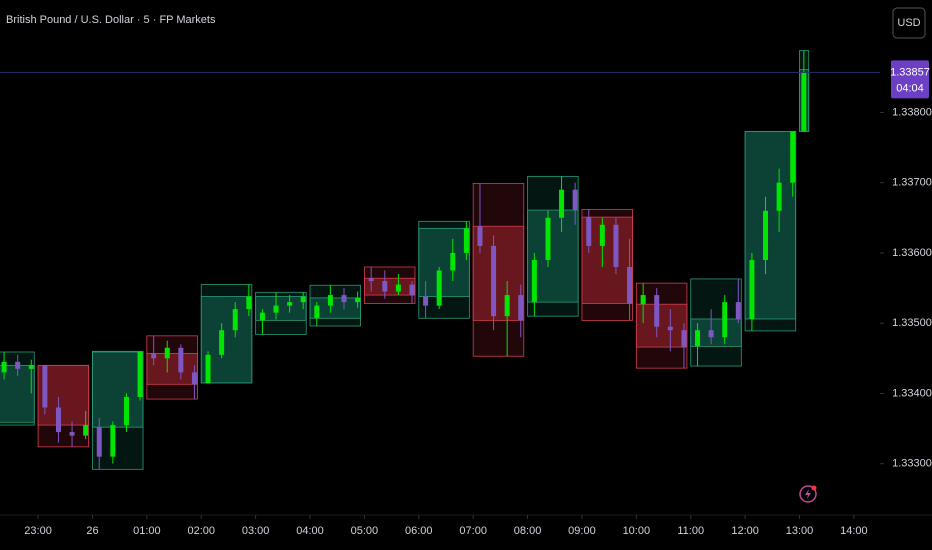 This screenshot has width=932, height=550. Describe the element at coordinates (912, 393) in the screenshot. I see `y-tick-label: 1.33400` at that location.